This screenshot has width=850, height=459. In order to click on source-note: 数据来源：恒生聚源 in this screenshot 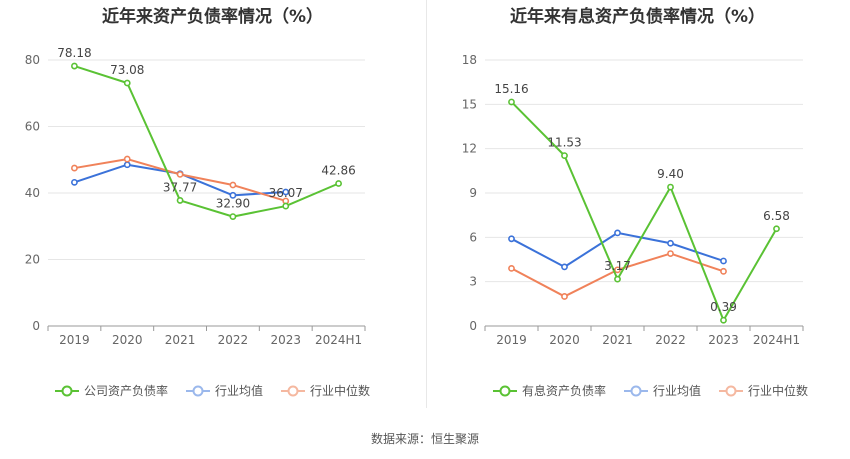, I will do `click(424, 439)`.